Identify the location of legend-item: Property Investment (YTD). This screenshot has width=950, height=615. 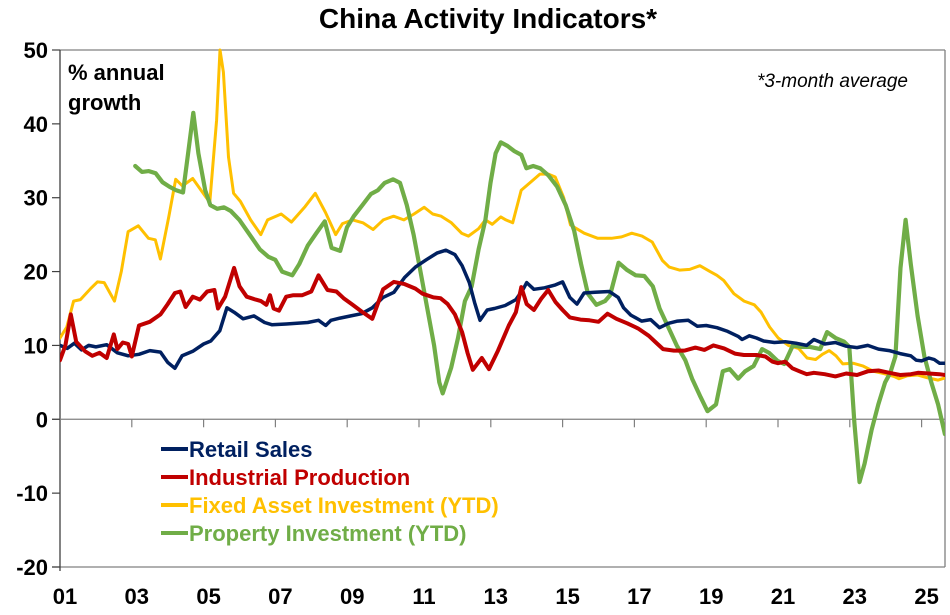
(314, 533).